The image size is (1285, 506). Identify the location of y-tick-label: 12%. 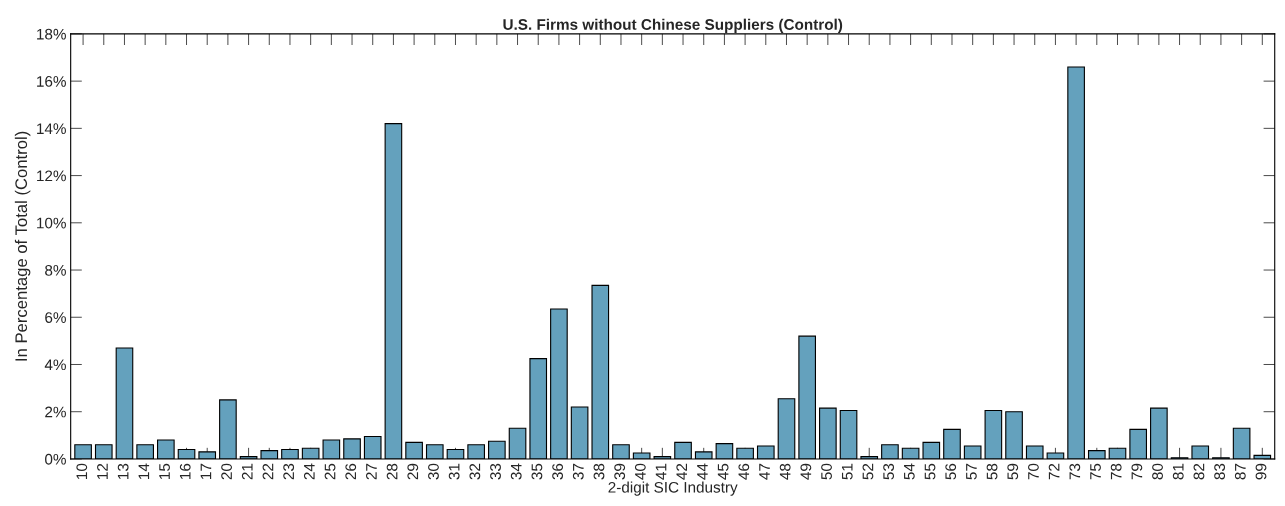
(51, 176).